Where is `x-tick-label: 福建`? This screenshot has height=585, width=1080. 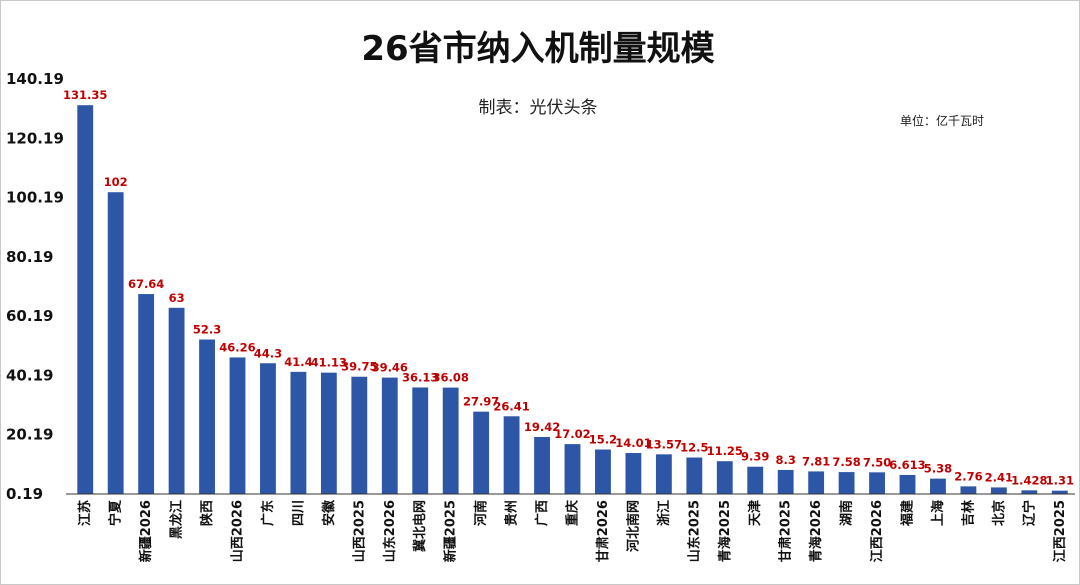
x-tick-label: 福建 is located at coordinates (908, 513).